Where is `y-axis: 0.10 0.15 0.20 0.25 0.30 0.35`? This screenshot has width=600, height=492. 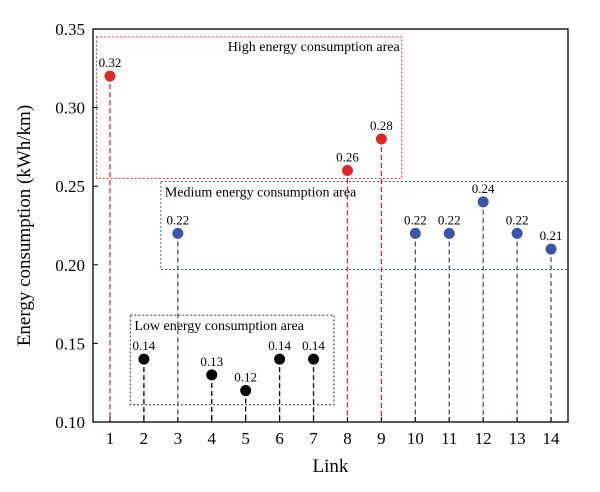
y-axis: 0.10 0.15 0.20 0.25 0.30 0.35 is located at coordinates (76, 226).